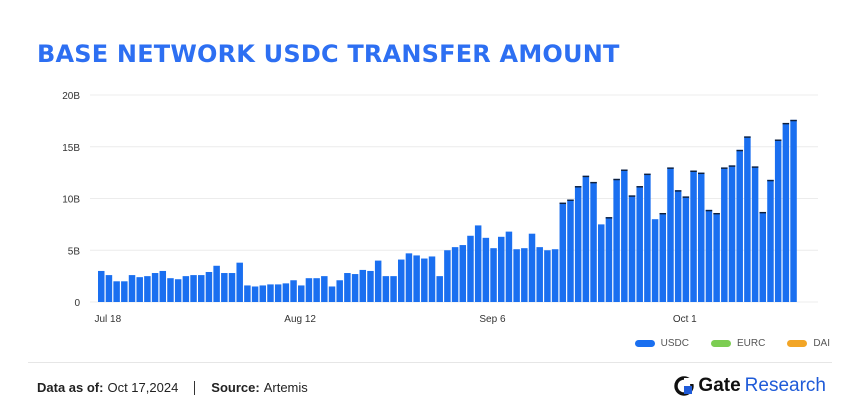 The width and height of the screenshot is (860, 416). Describe the element at coordinates (143, 387) in the screenshot. I see `data-as-of-value: Oct 17,2024` at that location.